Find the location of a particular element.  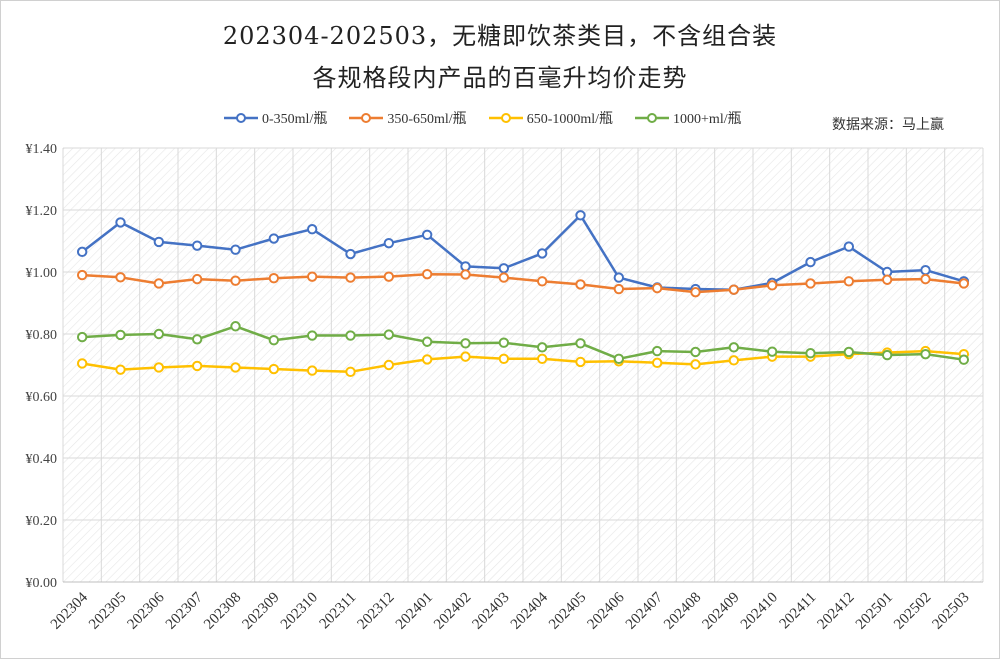

x-tick-label: 202409 is located at coordinates (721, 611).